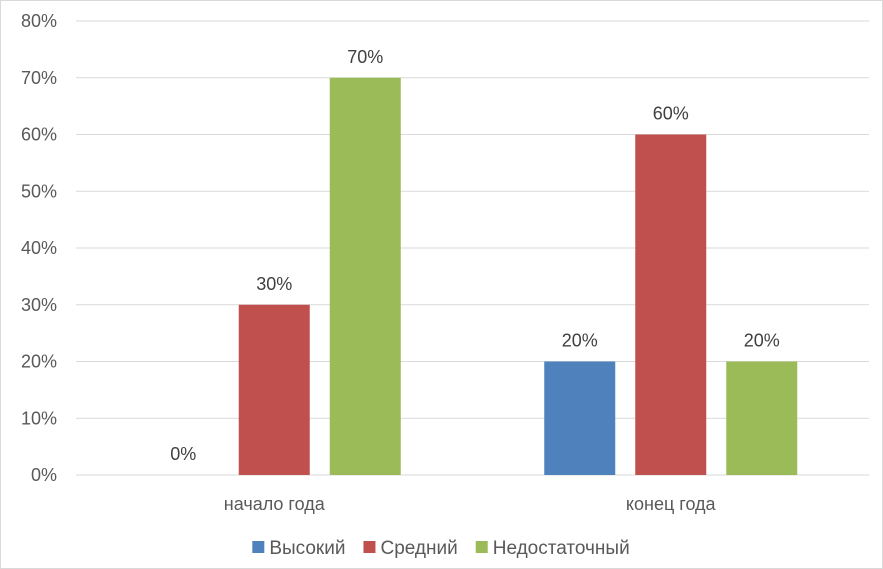 The width and height of the screenshot is (883, 569). I want to click on y-tick-label: 80%, so click(39, 21).